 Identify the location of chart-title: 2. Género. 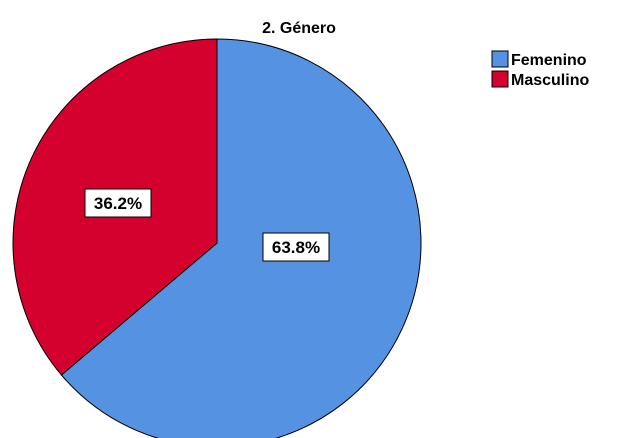
(299, 28).